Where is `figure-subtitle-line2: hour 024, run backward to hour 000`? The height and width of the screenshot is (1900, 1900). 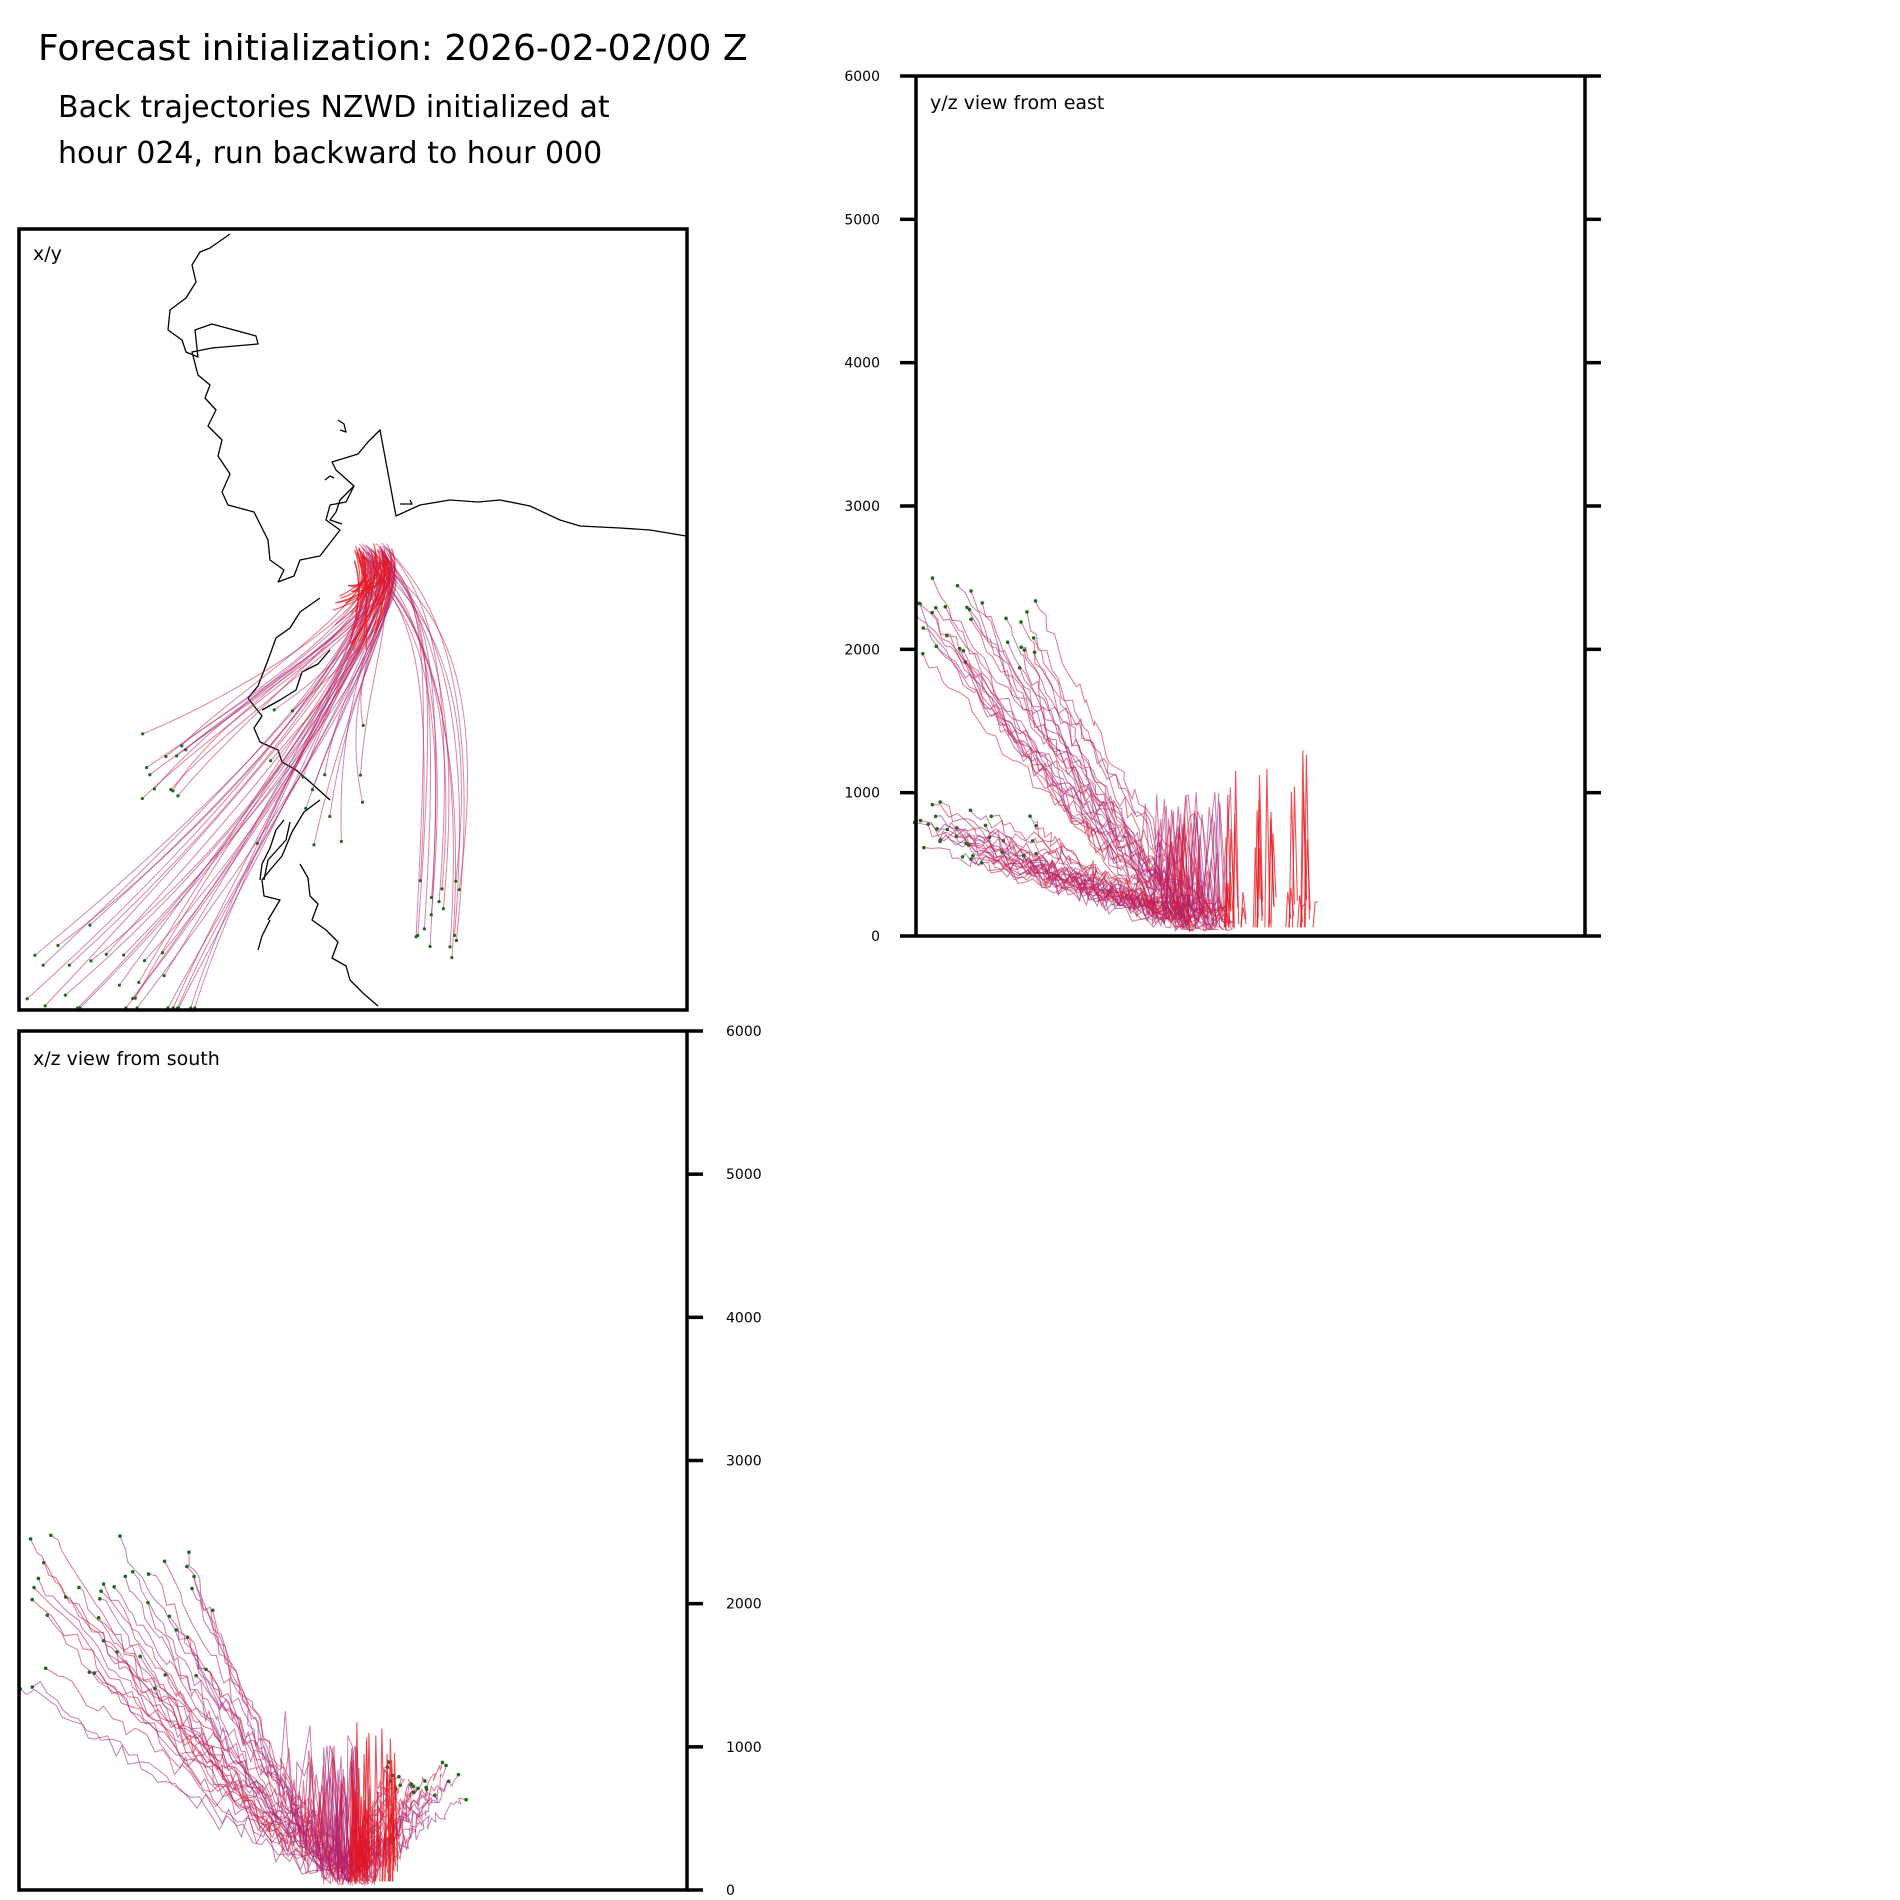
figure-subtitle-line2: hour 024, run backward to hour 000 is located at coordinates (330, 153).